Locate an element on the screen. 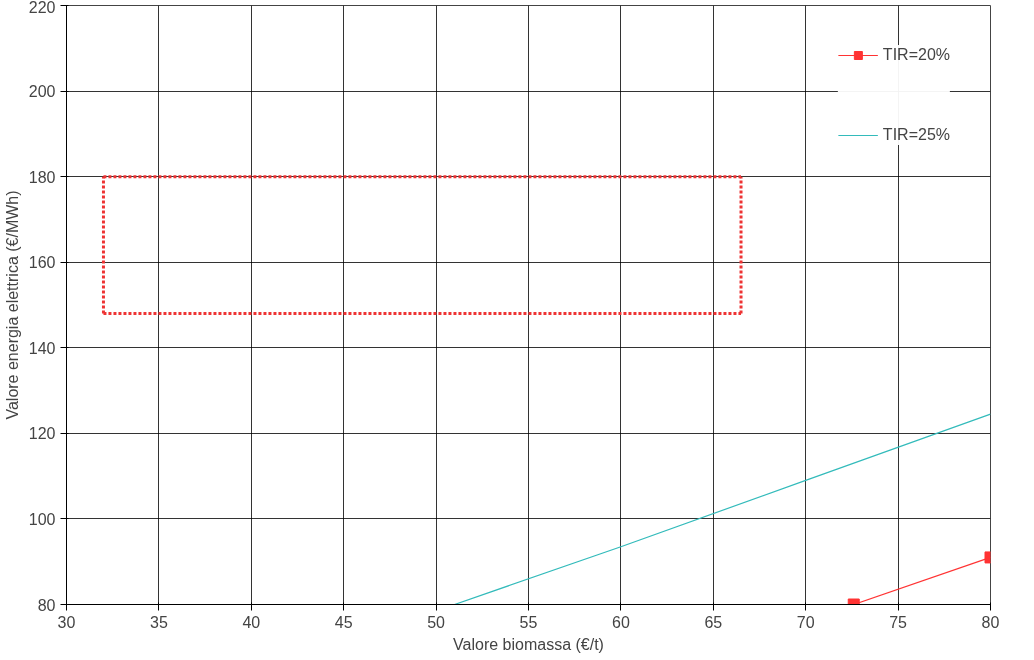  legend-label: TIR=20% is located at coordinates (916, 55).